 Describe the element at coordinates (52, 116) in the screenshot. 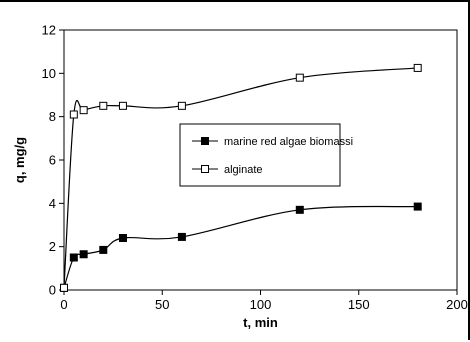

I see `y-tick-label: 8` at that location.